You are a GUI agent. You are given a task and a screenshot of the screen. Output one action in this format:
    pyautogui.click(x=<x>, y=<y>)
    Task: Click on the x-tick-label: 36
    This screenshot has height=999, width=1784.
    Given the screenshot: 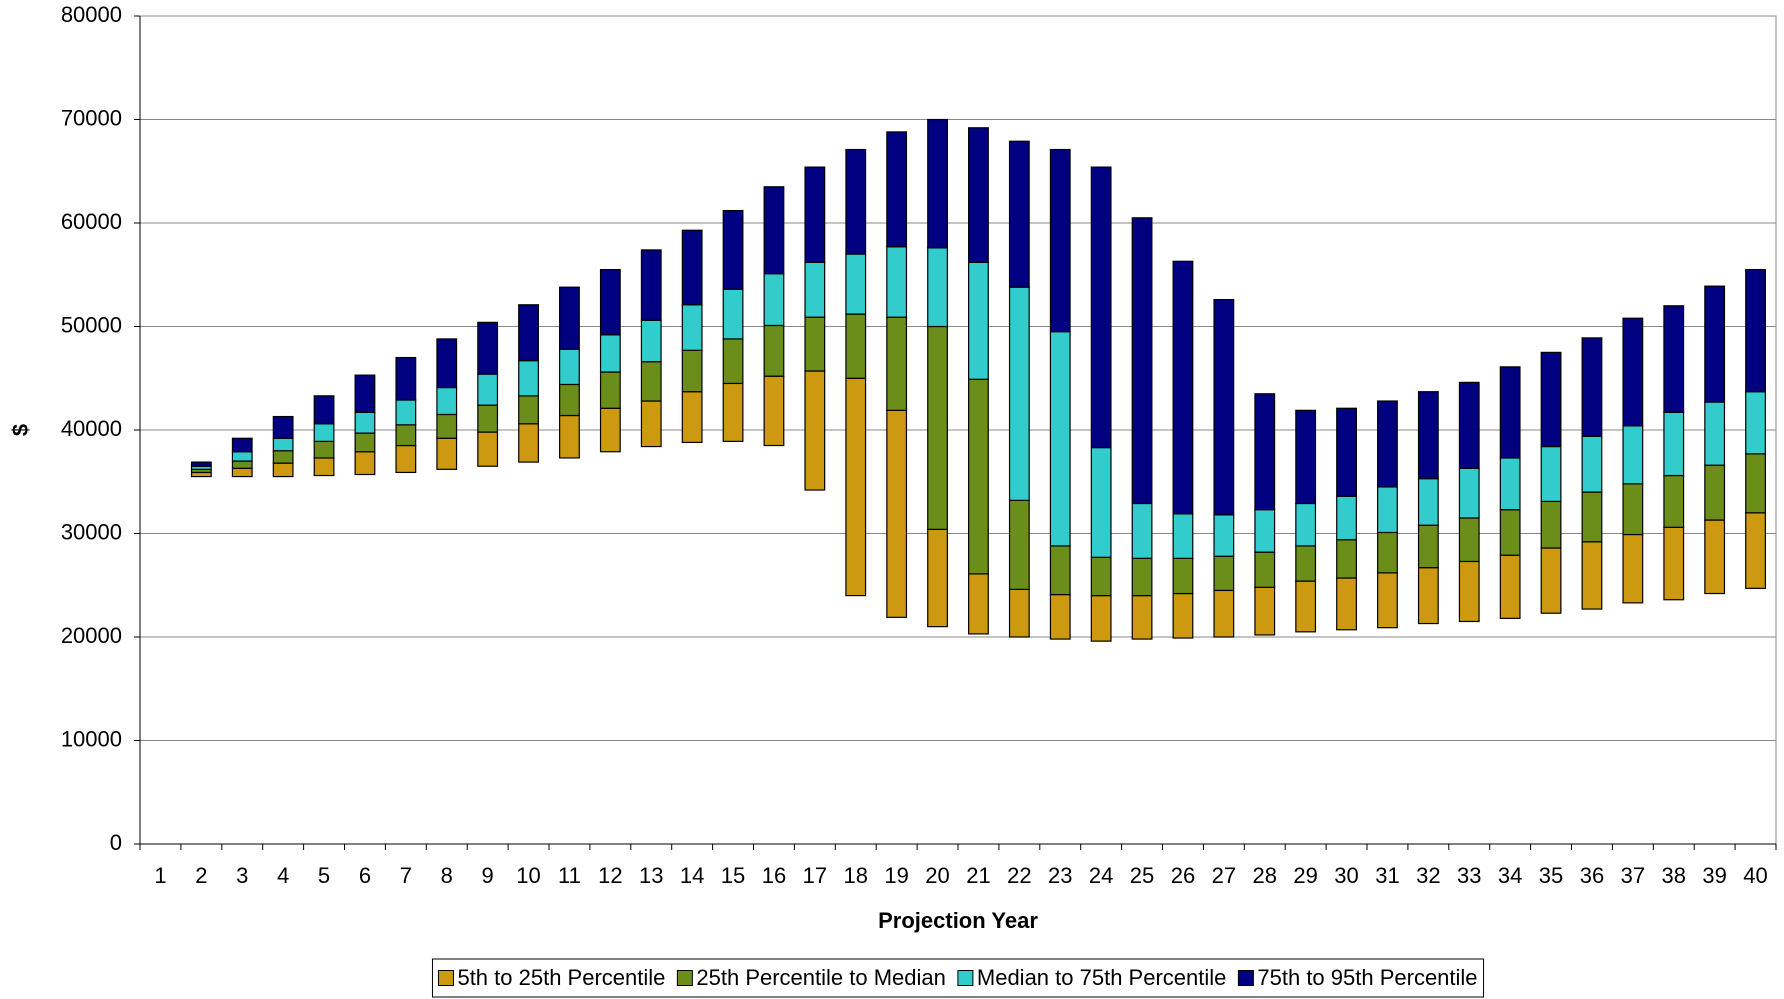 What is the action you would take?
    pyautogui.click(x=1592, y=875)
    